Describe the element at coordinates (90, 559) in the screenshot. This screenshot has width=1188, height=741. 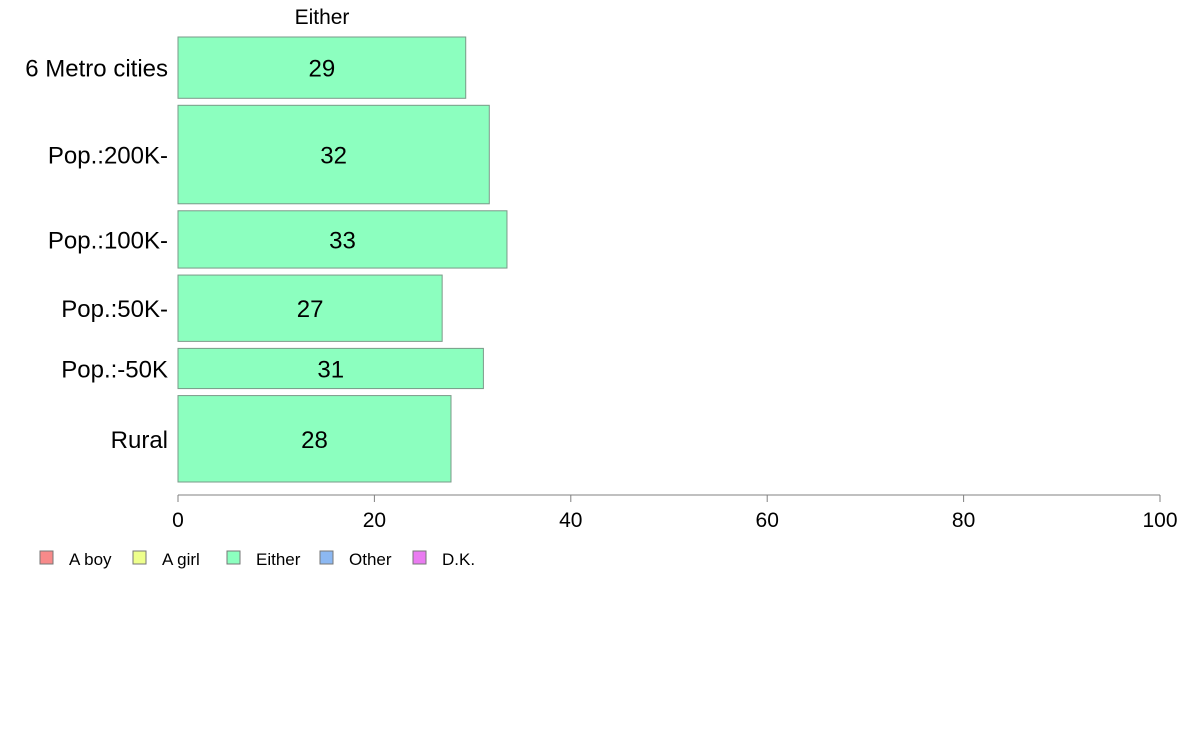
I see `legend-label: A boy` at that location.